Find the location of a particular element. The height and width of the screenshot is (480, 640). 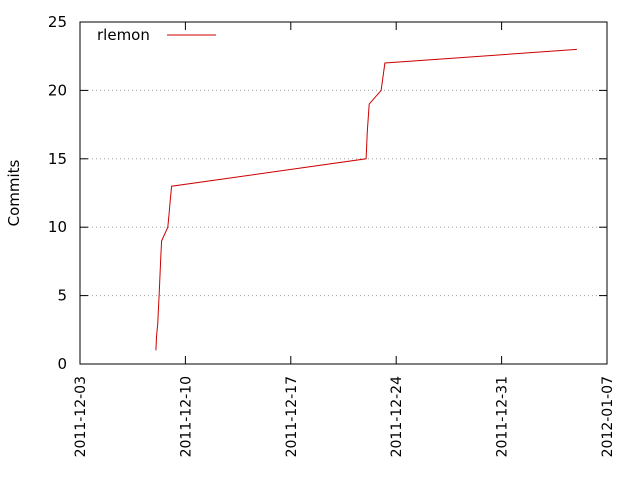

y-axis-label: Commits is located at coordinates (14, 192).